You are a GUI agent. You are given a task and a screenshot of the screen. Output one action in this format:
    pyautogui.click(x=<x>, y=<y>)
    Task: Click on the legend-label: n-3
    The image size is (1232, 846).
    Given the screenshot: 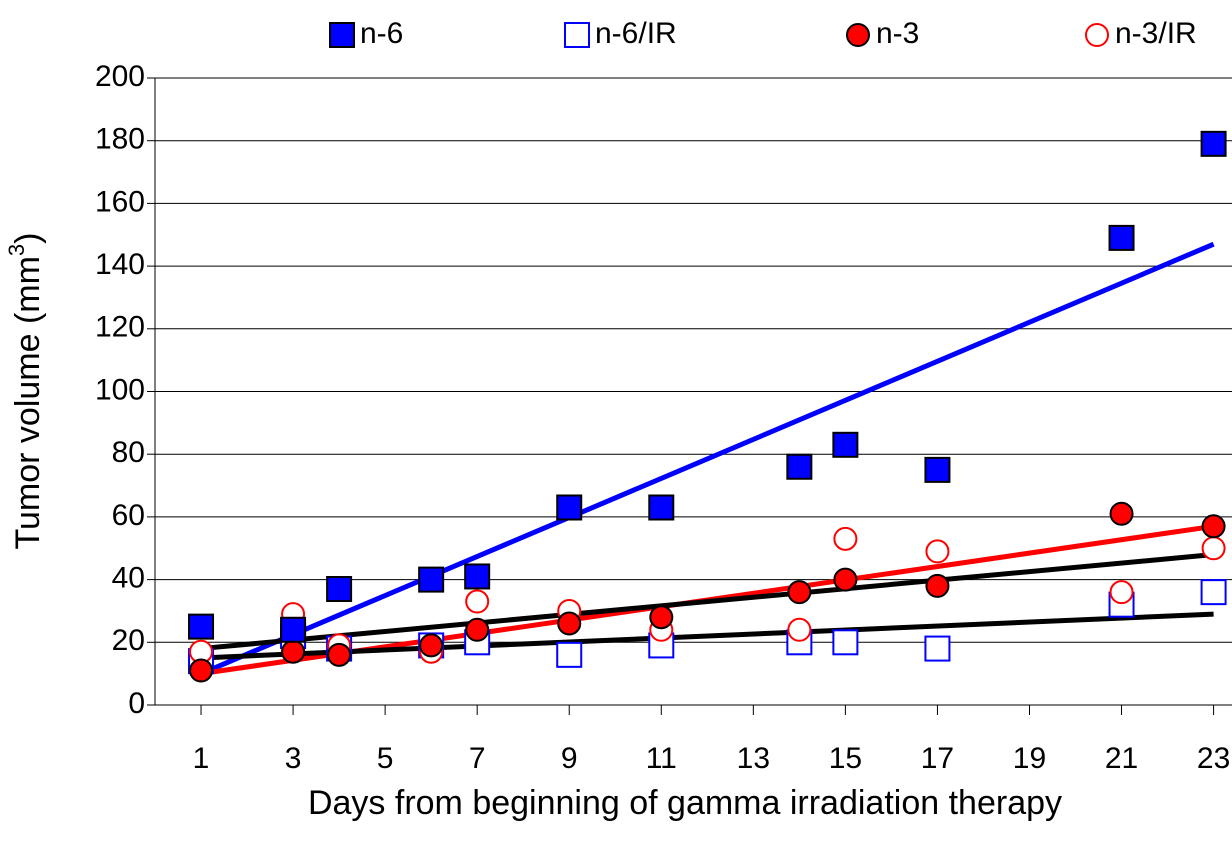 What is the action you would take?
    pyautogui.click(x=897, y=33)
    